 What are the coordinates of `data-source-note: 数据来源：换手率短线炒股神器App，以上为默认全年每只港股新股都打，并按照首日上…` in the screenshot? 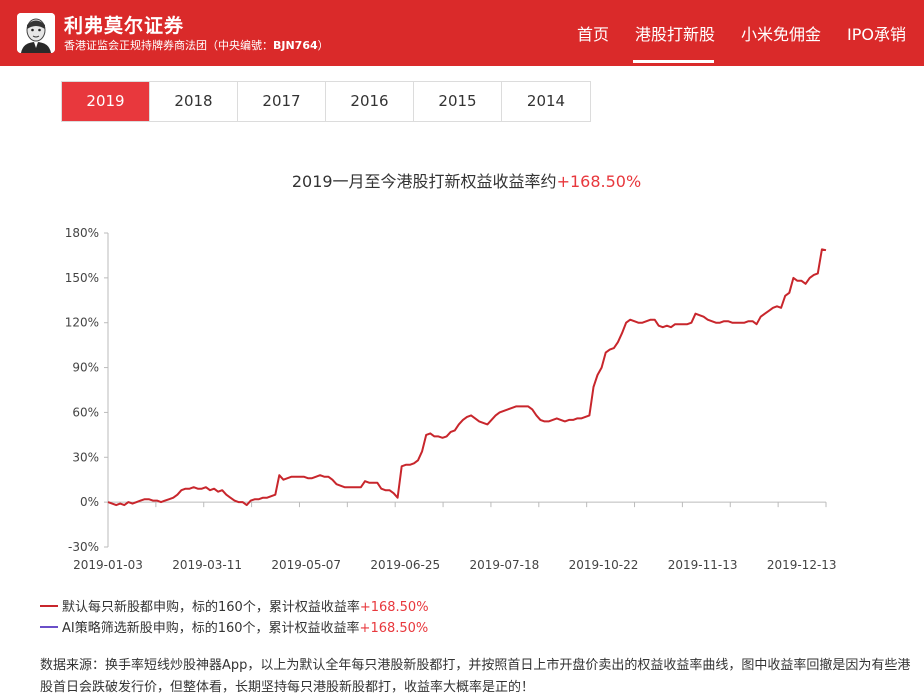 It's located at (475, 676).